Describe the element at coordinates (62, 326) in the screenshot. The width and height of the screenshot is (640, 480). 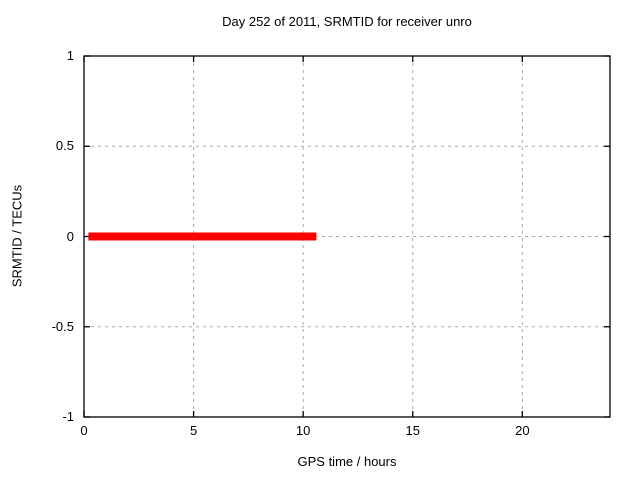
I see `y-tick-label: -0.5` at that location.